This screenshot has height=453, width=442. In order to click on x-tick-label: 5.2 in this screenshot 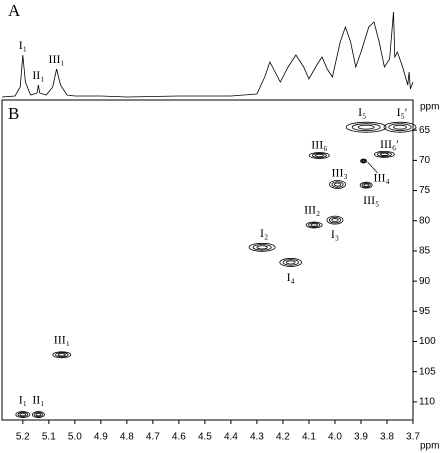, I will do `click(23, 437)`.